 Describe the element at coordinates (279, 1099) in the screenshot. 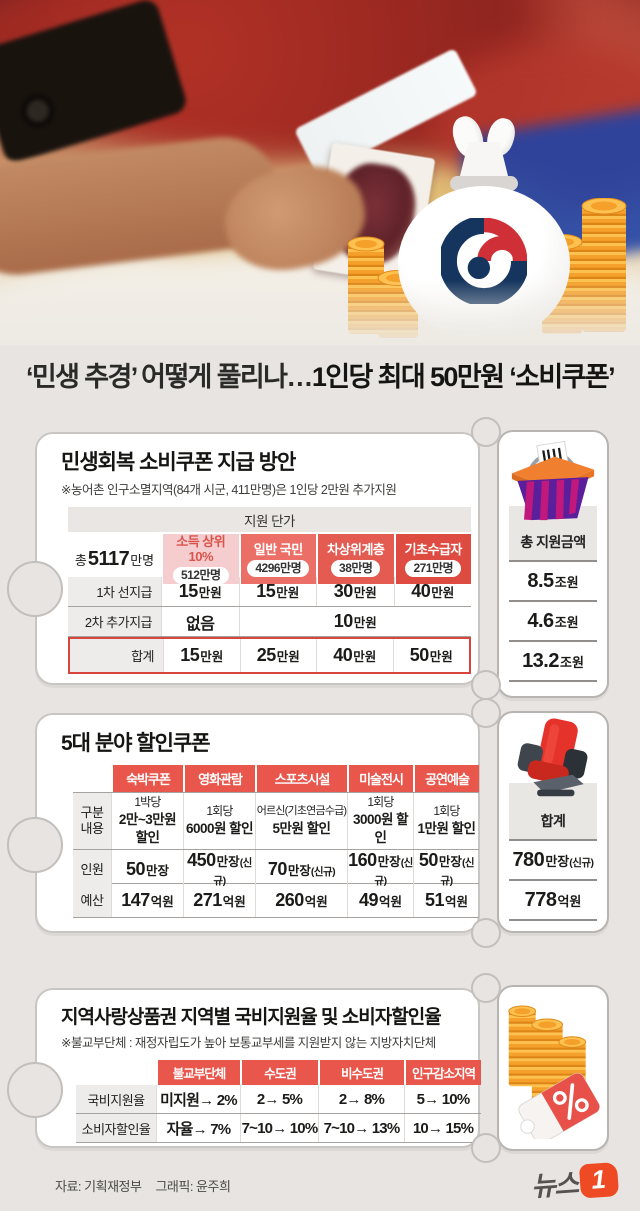

I see `table-cell: 2→ 5%` at that location.